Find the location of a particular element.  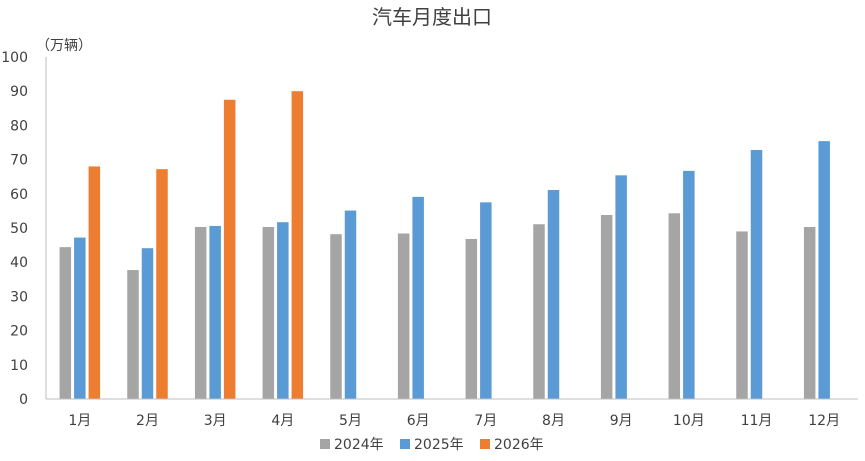

y-tick-label: 40 is located at coordinates (19, 263).